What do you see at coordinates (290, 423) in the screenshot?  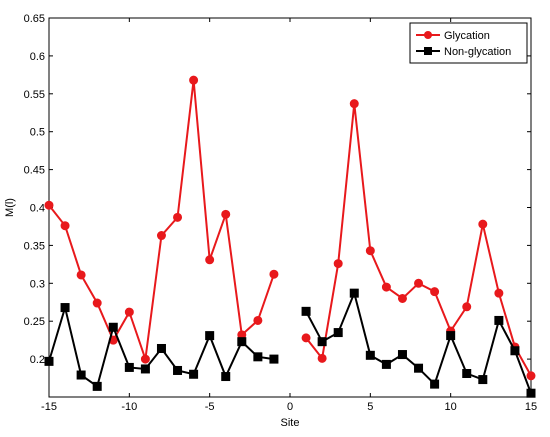 I see `x-axis-label: Site` at bounding box center [290, 423].